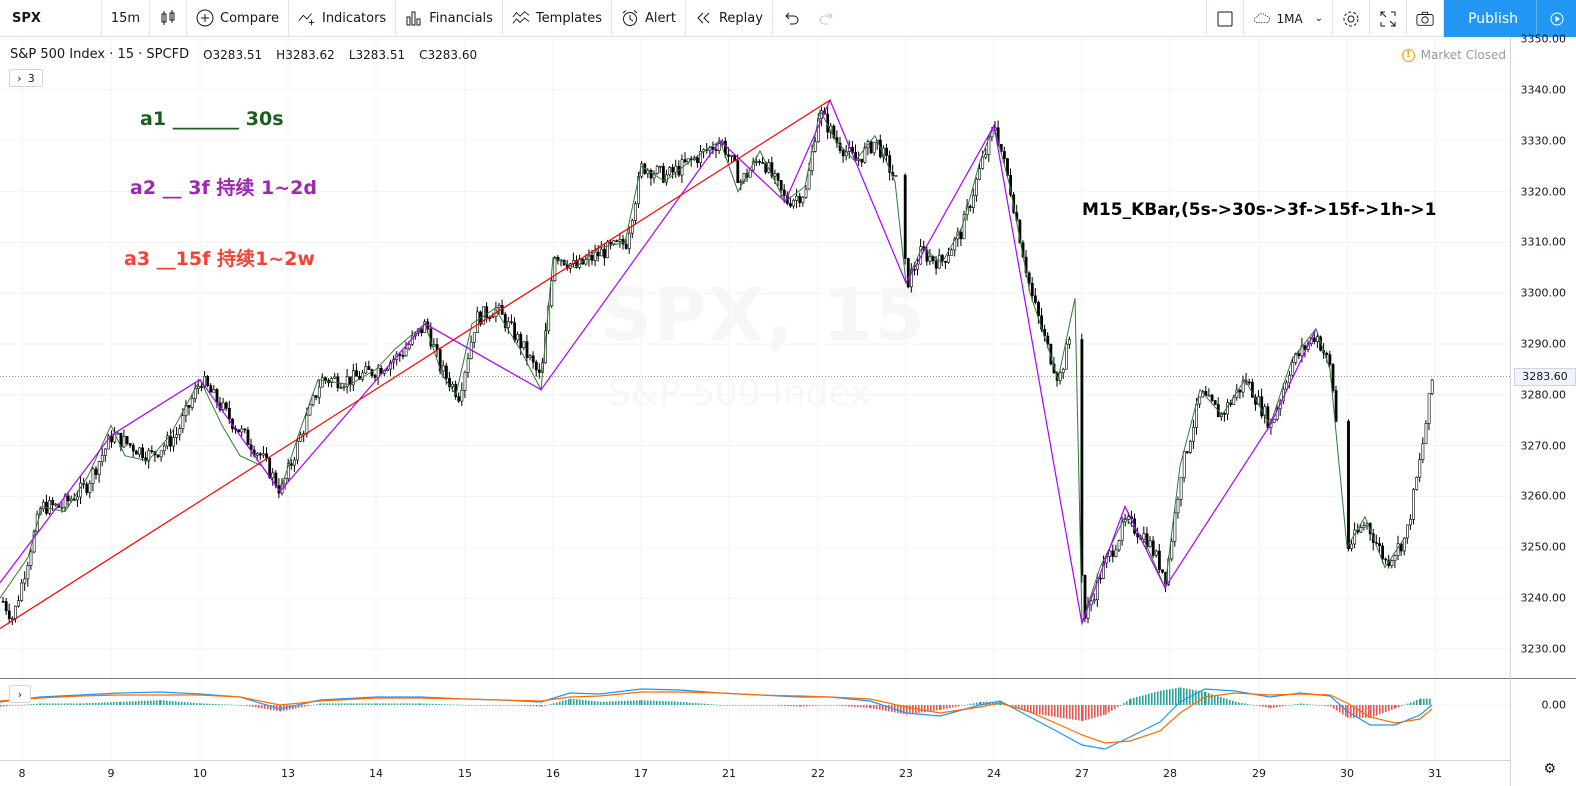 The width and height of the screenshot is (1576, 786). I want to click on interval-button: 15m, so click(126, 18).